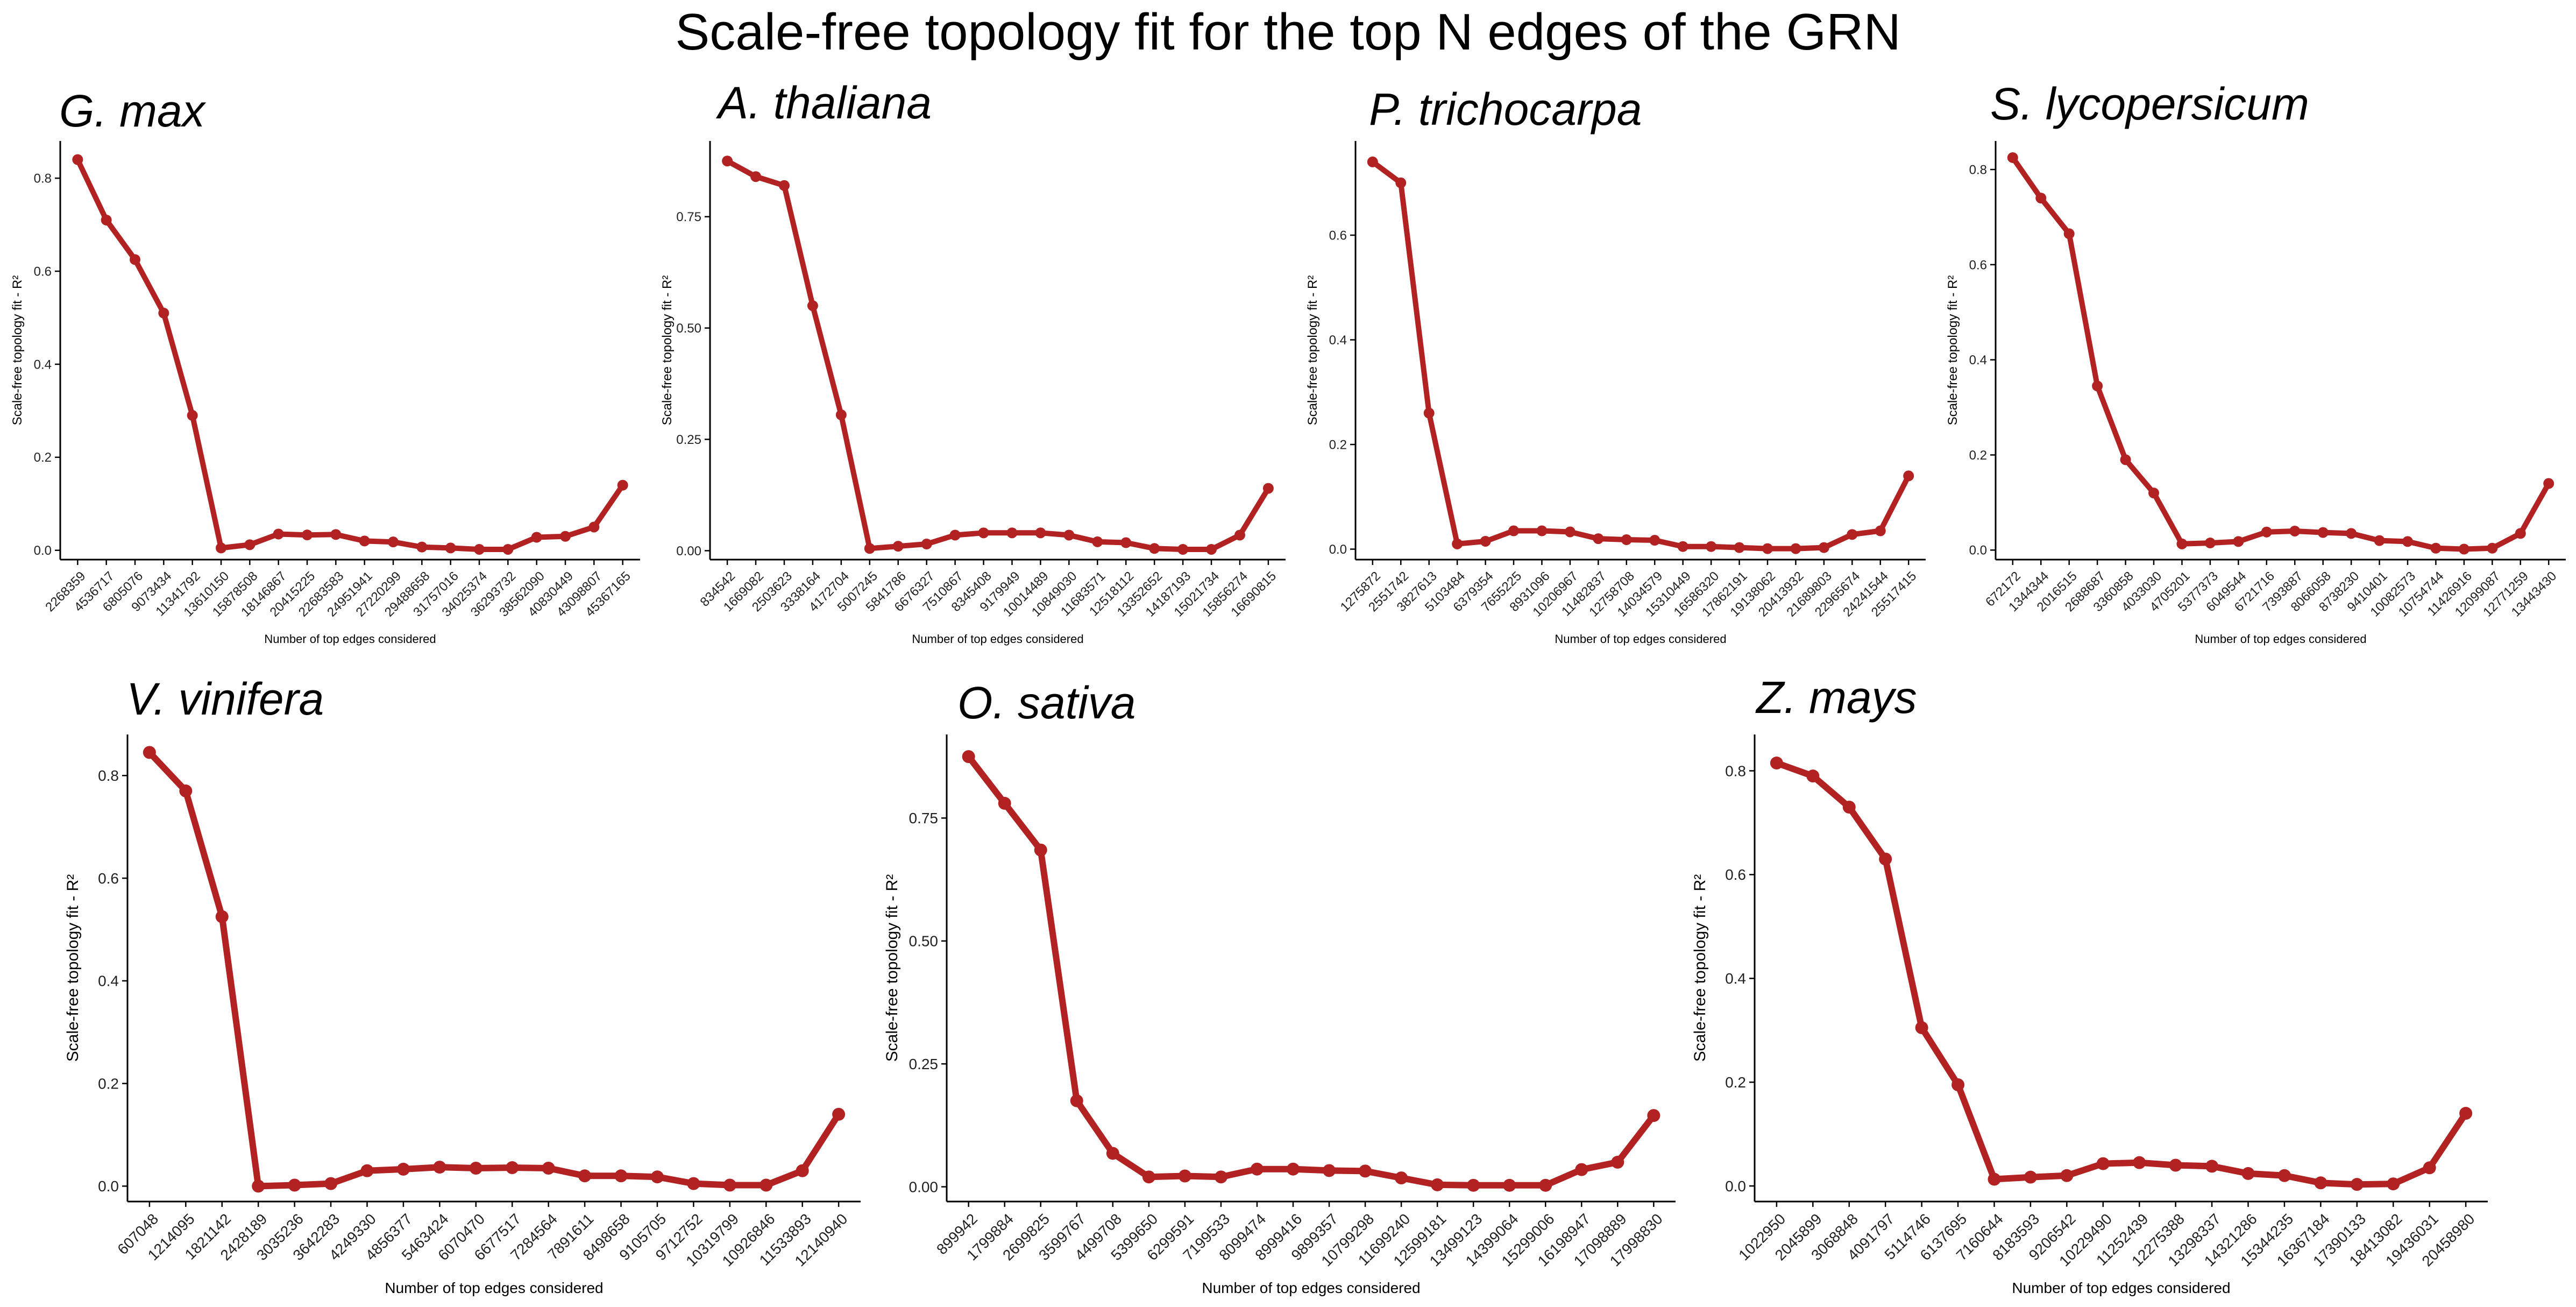  What do you see at coordinates (133, 111) in the screenshot?
I see `panel-title: G. max` at bounding box center [133, 111].